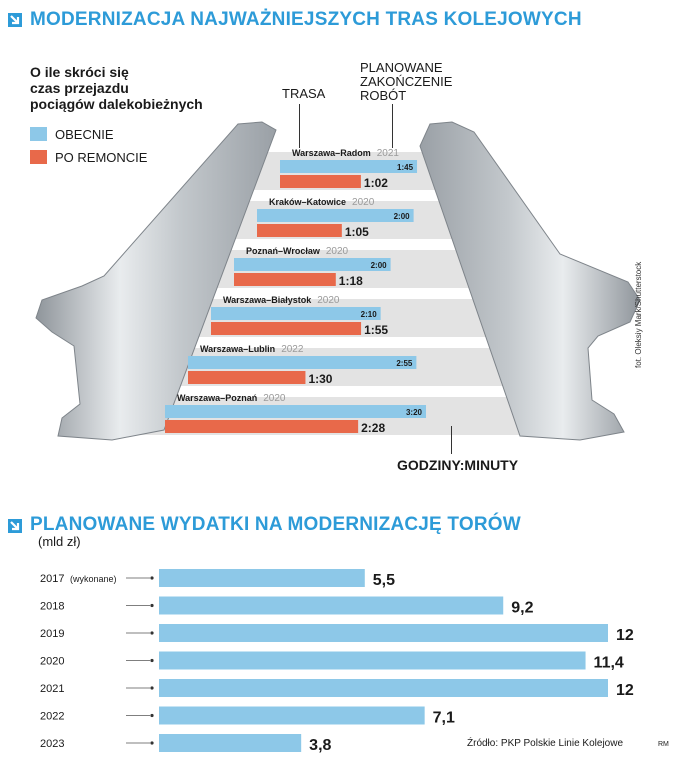 Image resolution: width=679 pixels, height=760 pixels. What do you see at coordinates (320, 745) in the screenshot?
I see `spending-value: 3,8` at bounding box center [320, 745].